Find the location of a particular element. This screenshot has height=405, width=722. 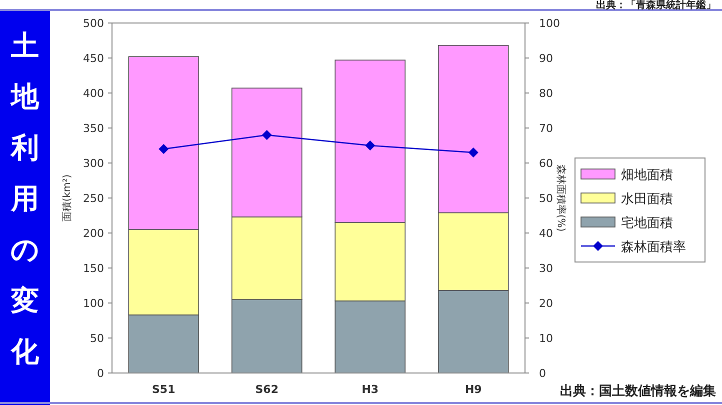

y-tick-label: 450 is located at coordinates (93, 58).